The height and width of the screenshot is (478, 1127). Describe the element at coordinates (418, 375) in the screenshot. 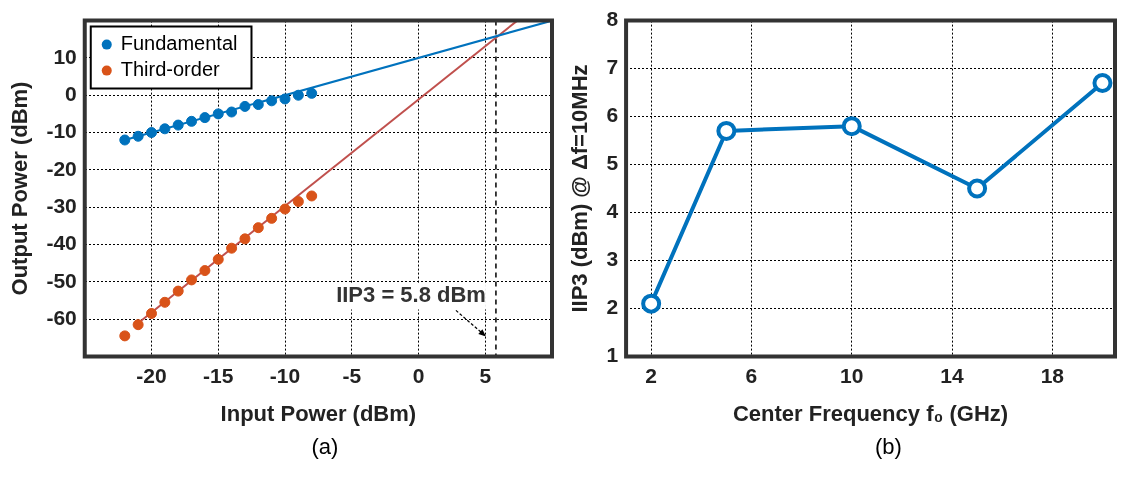

I see `x-tick-label: 0` at that location.